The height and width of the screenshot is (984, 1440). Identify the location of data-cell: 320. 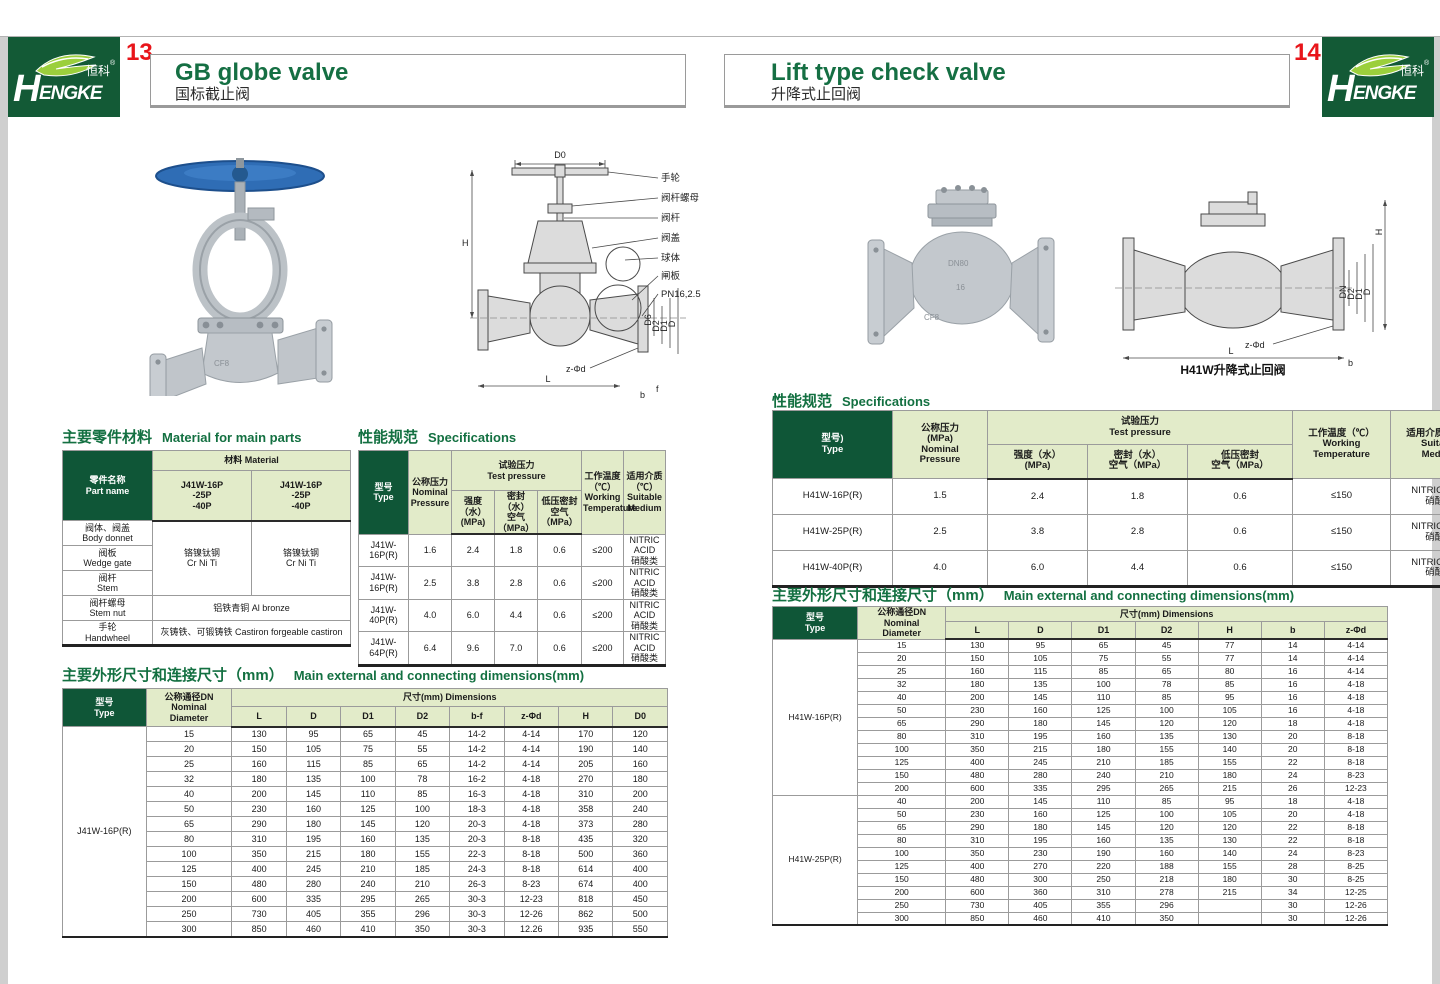
(640, 839).